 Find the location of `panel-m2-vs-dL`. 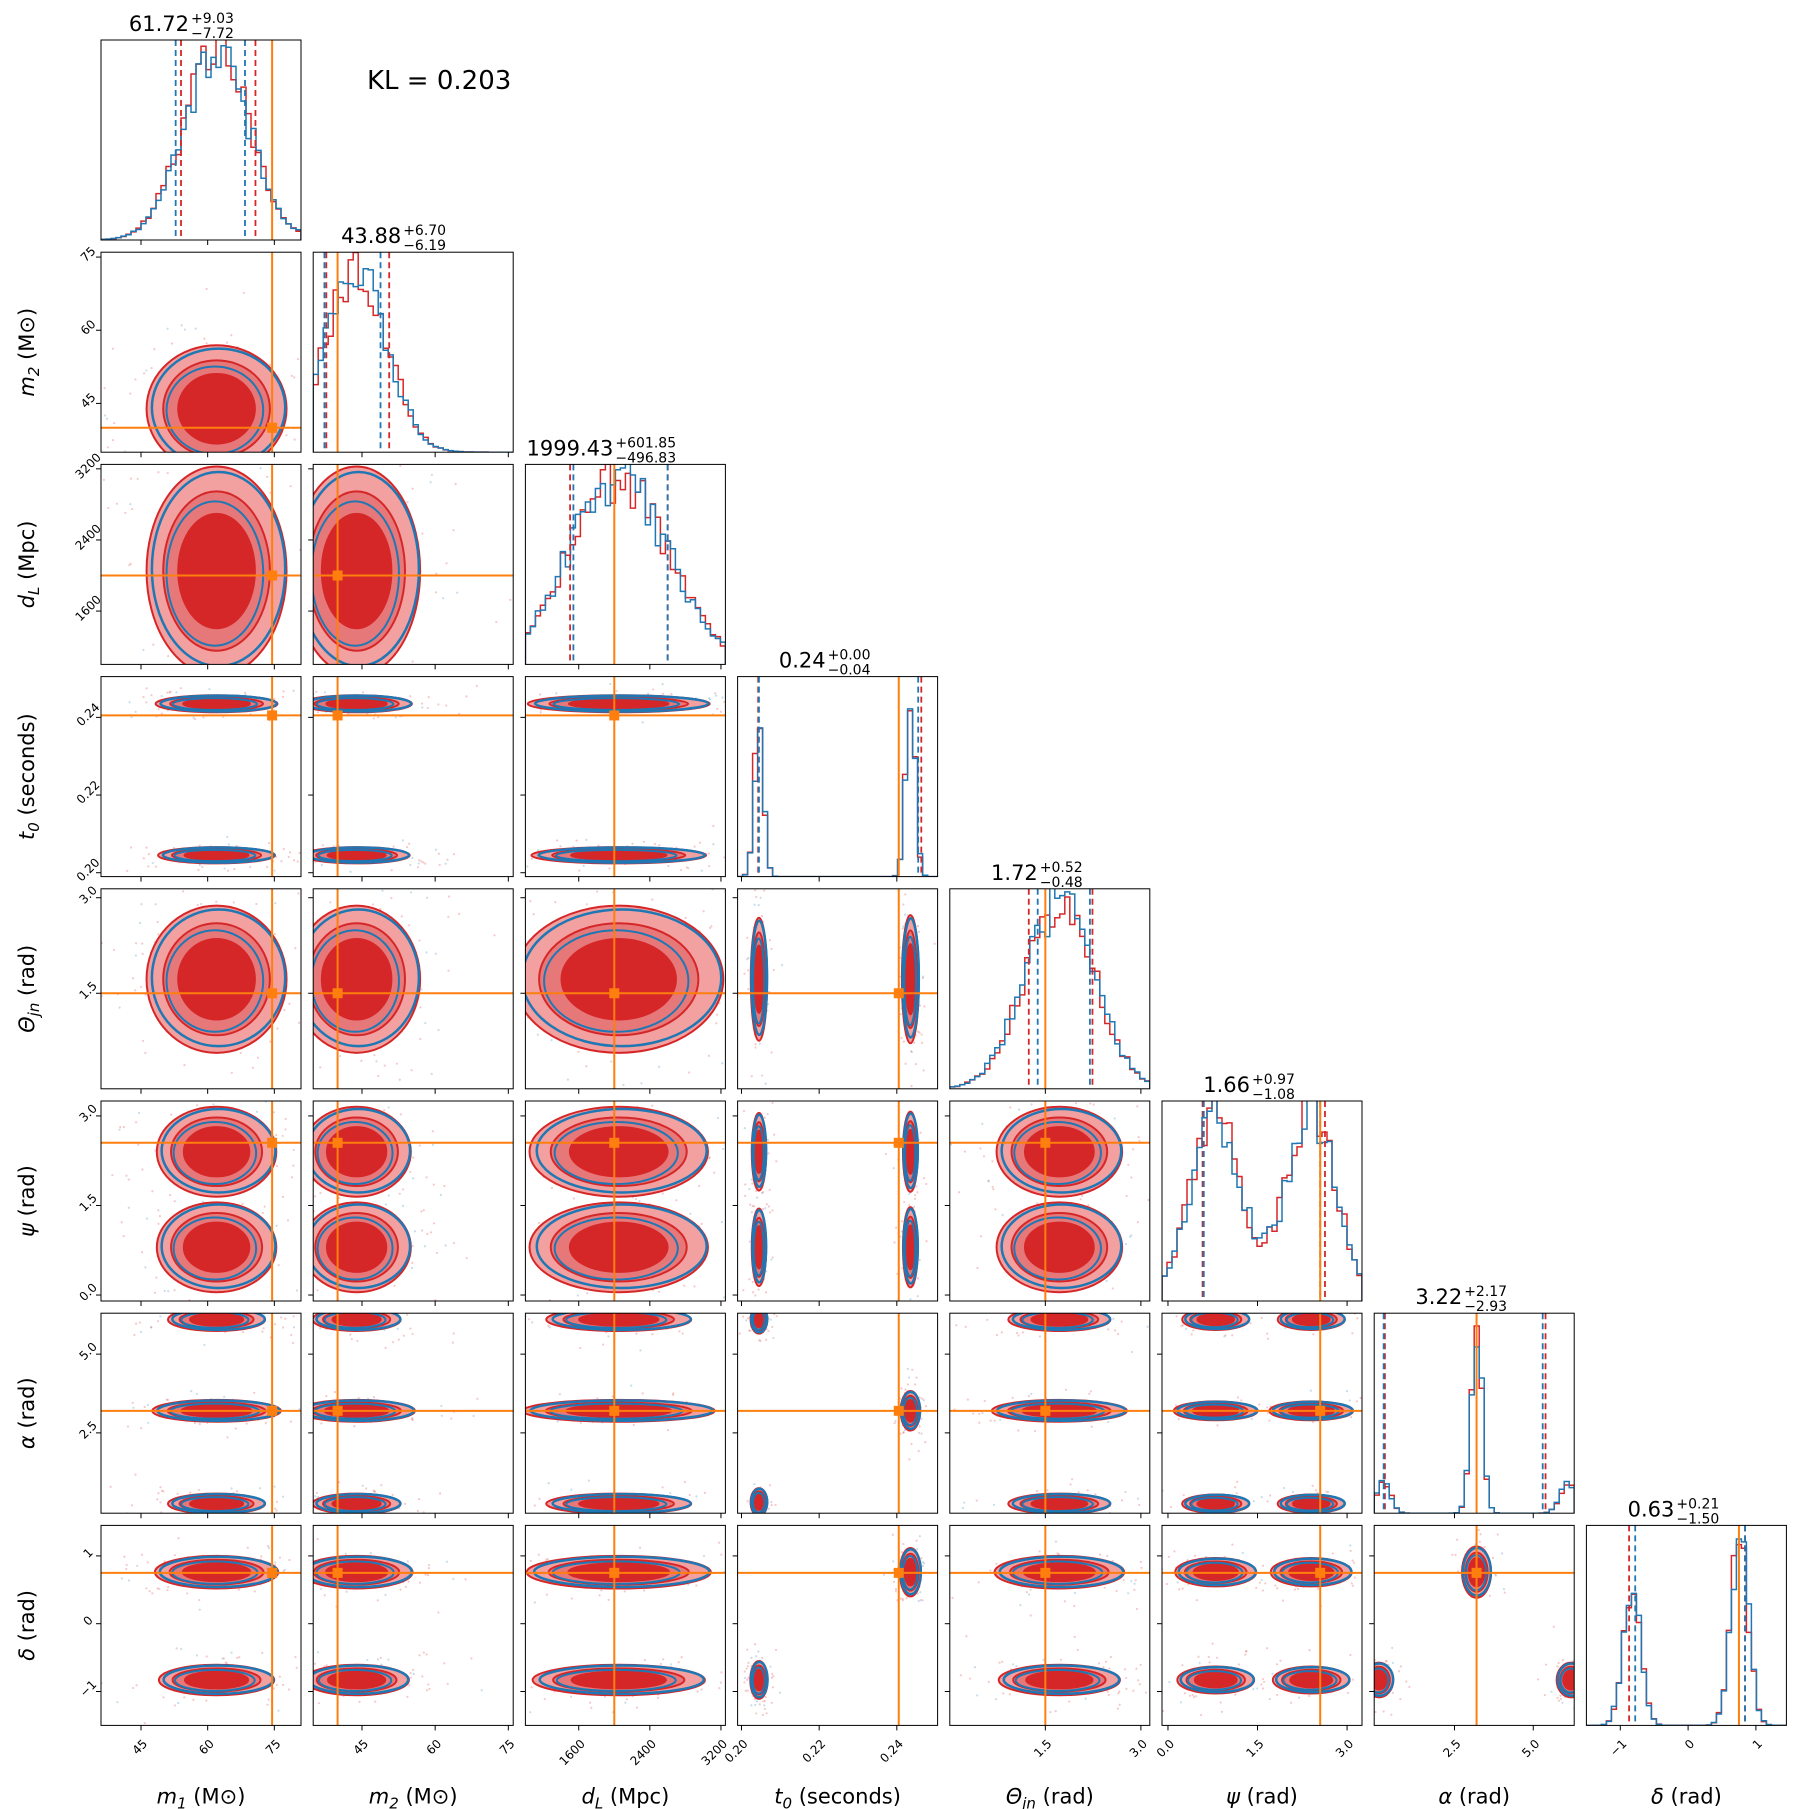

panel-m2-vs-dL is located at coordinates (403, 567).